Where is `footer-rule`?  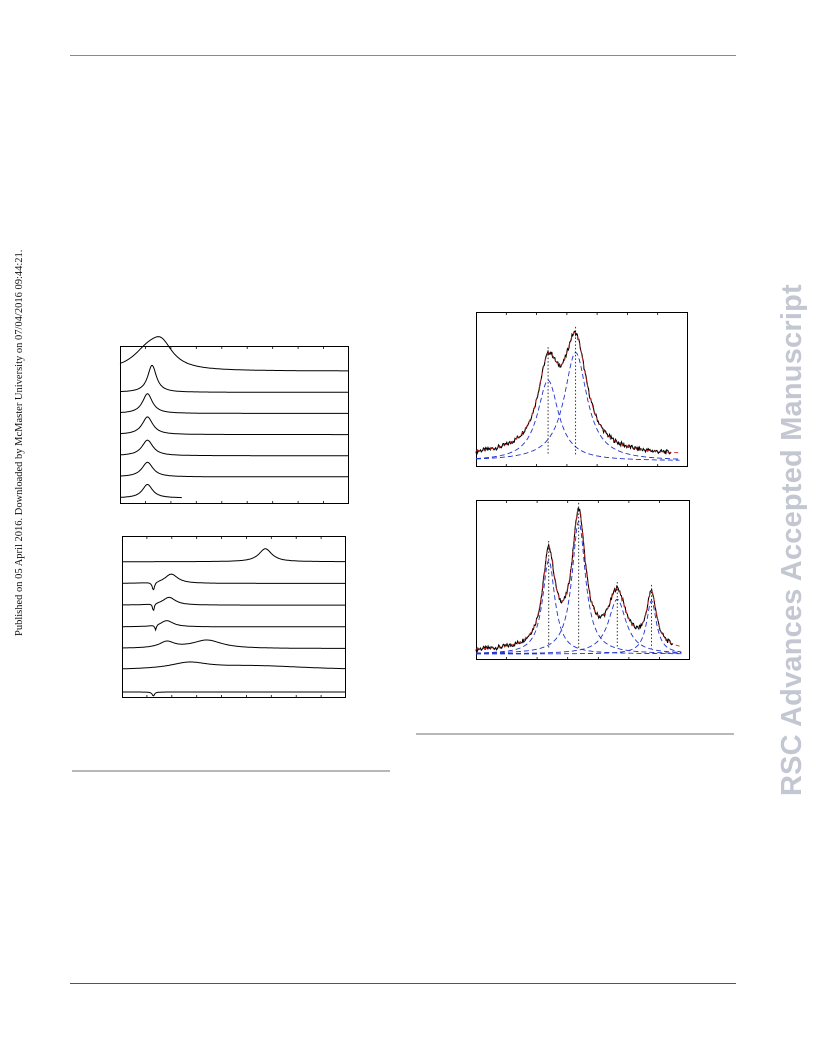 footer-rule is located at coordinates (403, 983).